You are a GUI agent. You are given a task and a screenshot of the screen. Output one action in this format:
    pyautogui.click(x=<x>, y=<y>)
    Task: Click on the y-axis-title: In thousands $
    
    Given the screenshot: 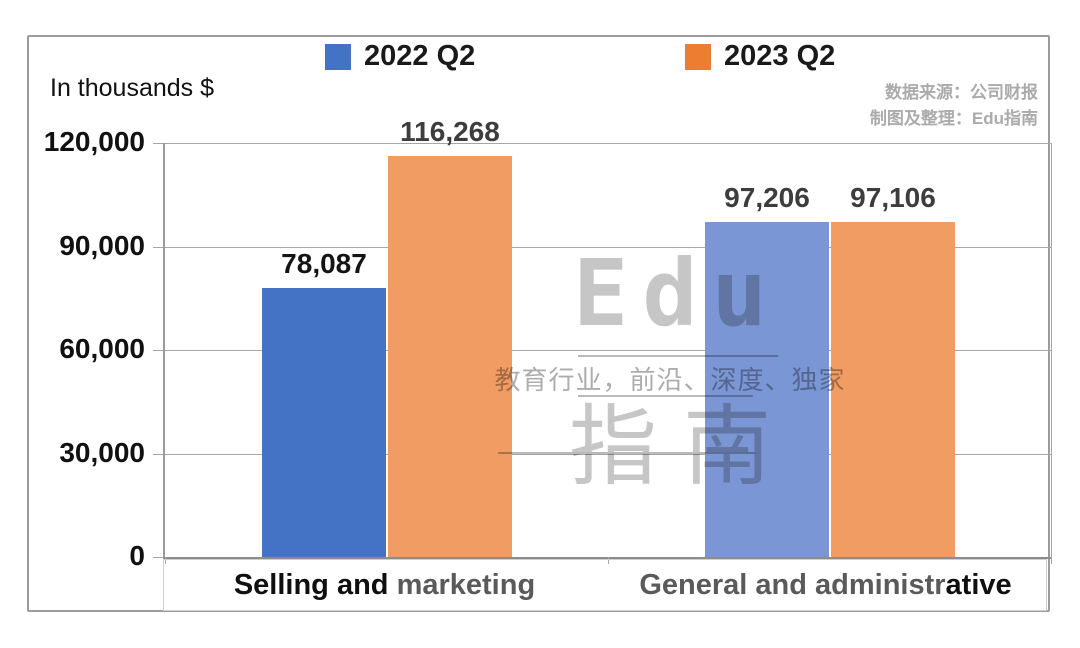 What is the action you would take?
    pyautogui.click(x=132, y=88)
    